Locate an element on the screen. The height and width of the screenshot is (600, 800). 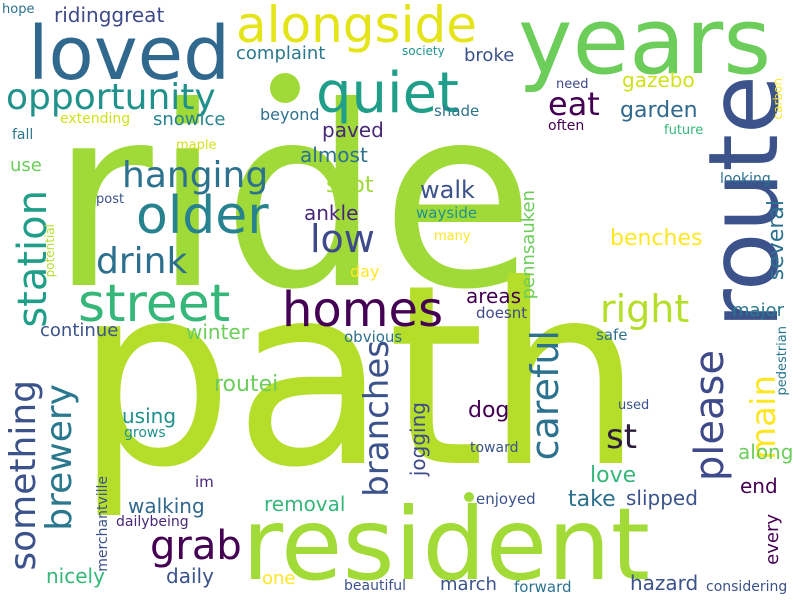
word-branches: branches is located at coordinates (377, 418).